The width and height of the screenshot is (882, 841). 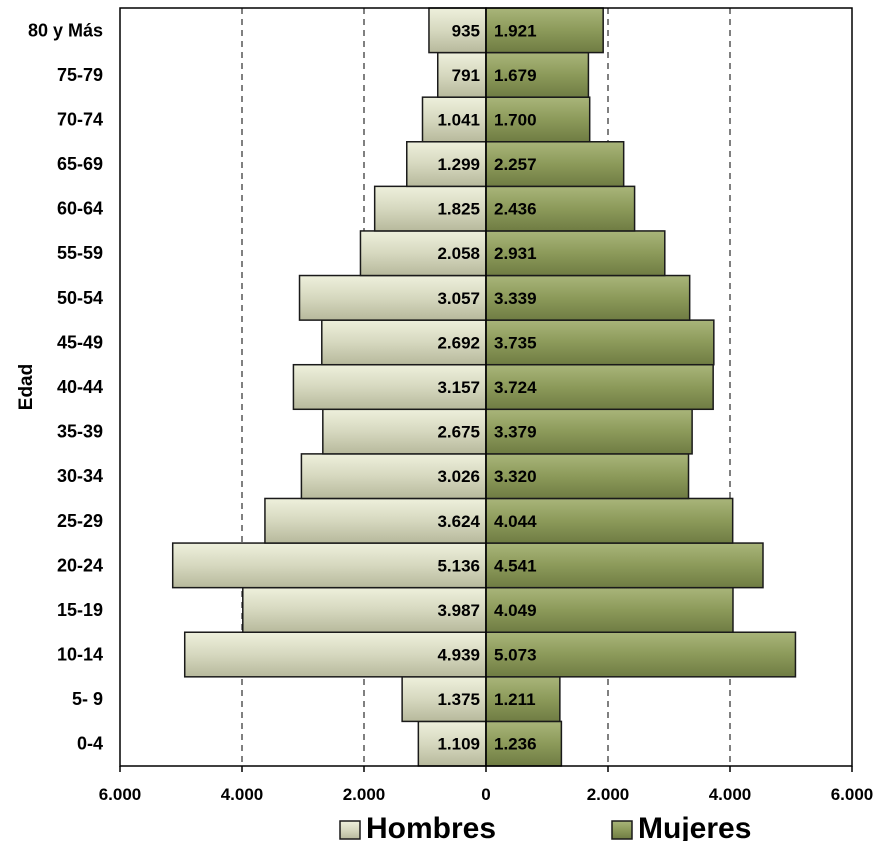 What do you see at coordinates (458, 387) in the screenshot?
I see `data-label-hombres: 3.157` at bounding box center [458, 387].